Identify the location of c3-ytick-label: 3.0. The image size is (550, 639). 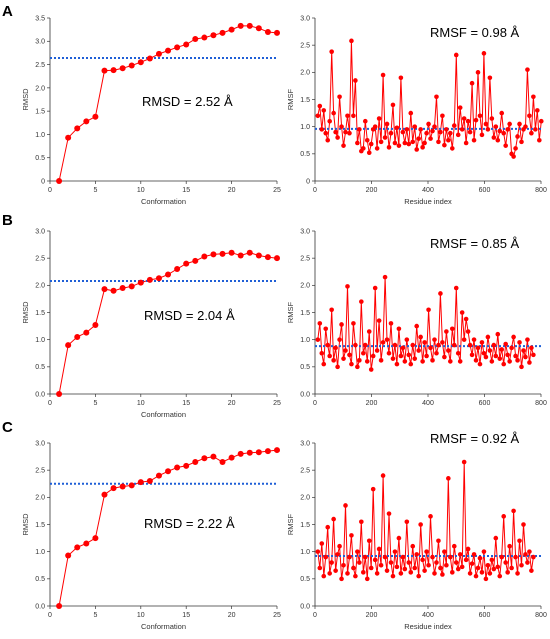
(305, 231).